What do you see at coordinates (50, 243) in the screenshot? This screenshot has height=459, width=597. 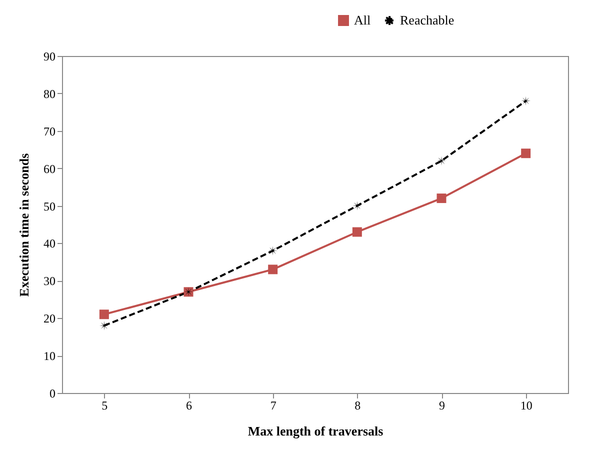 I see `y-tick-label: 40` at bounding box center [50, 243].